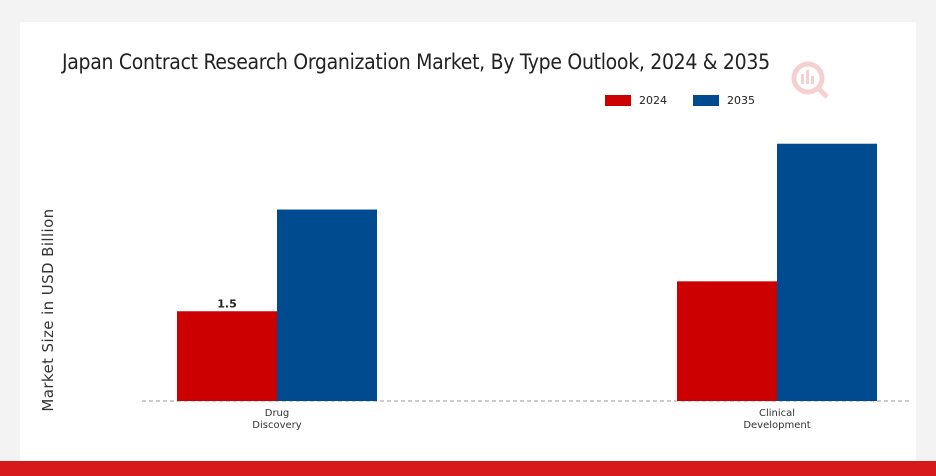 Image resolution: width=936 pixels, height=476 pixels. I want to click on data-label: 1.5, so click(227, 303).